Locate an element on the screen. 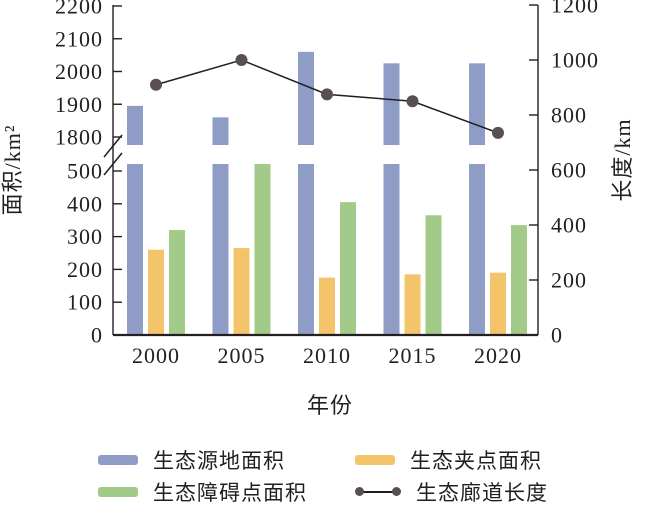 The width and height of the screenshot is (650, 507). bar-source-area-2015-lower is located at coordinates (391, 249).